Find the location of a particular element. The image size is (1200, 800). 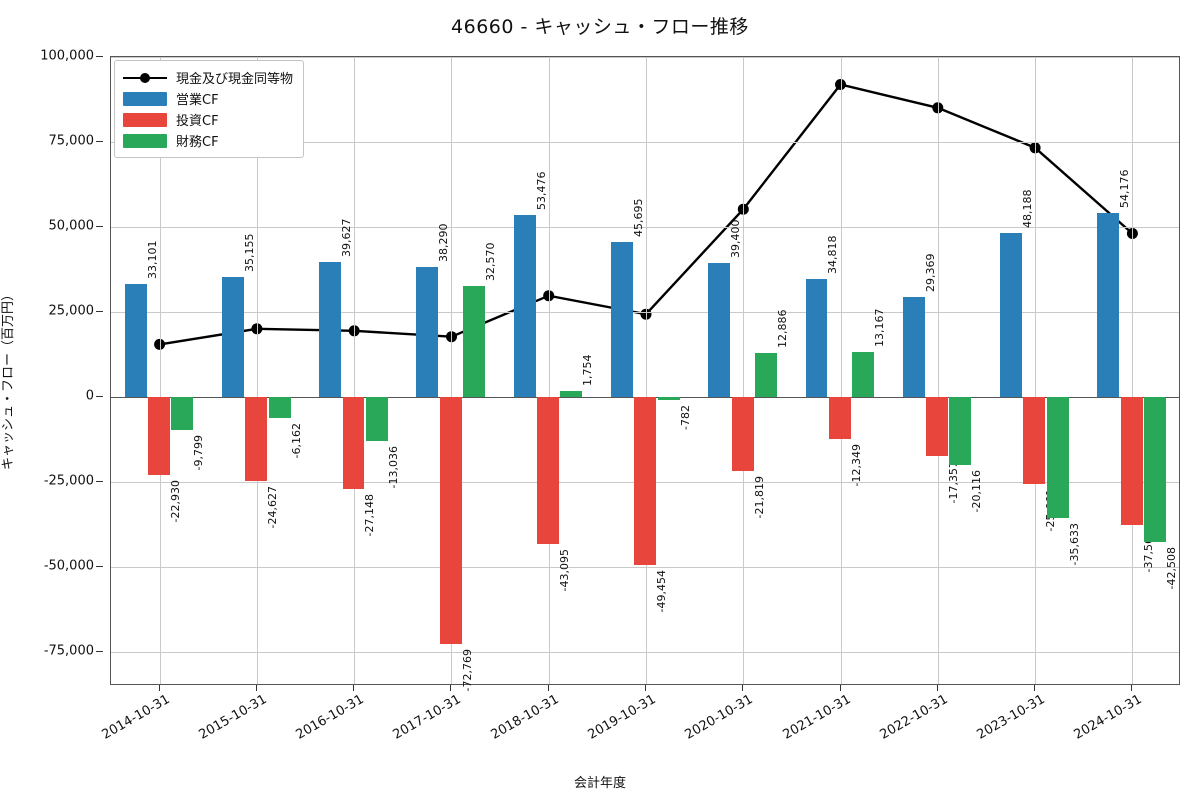

legend-item: 投資CF is located at coordinates (208, 119).